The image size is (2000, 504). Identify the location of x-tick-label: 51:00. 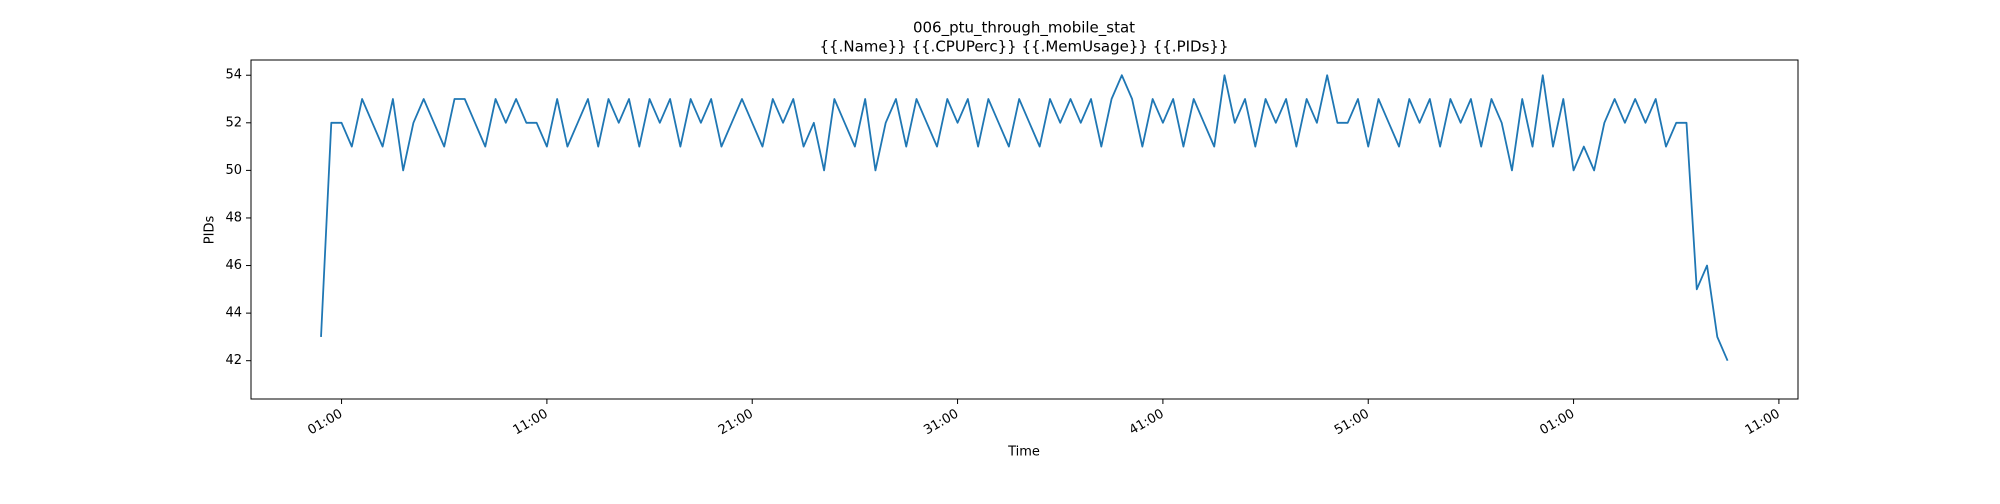
(1352, 423).